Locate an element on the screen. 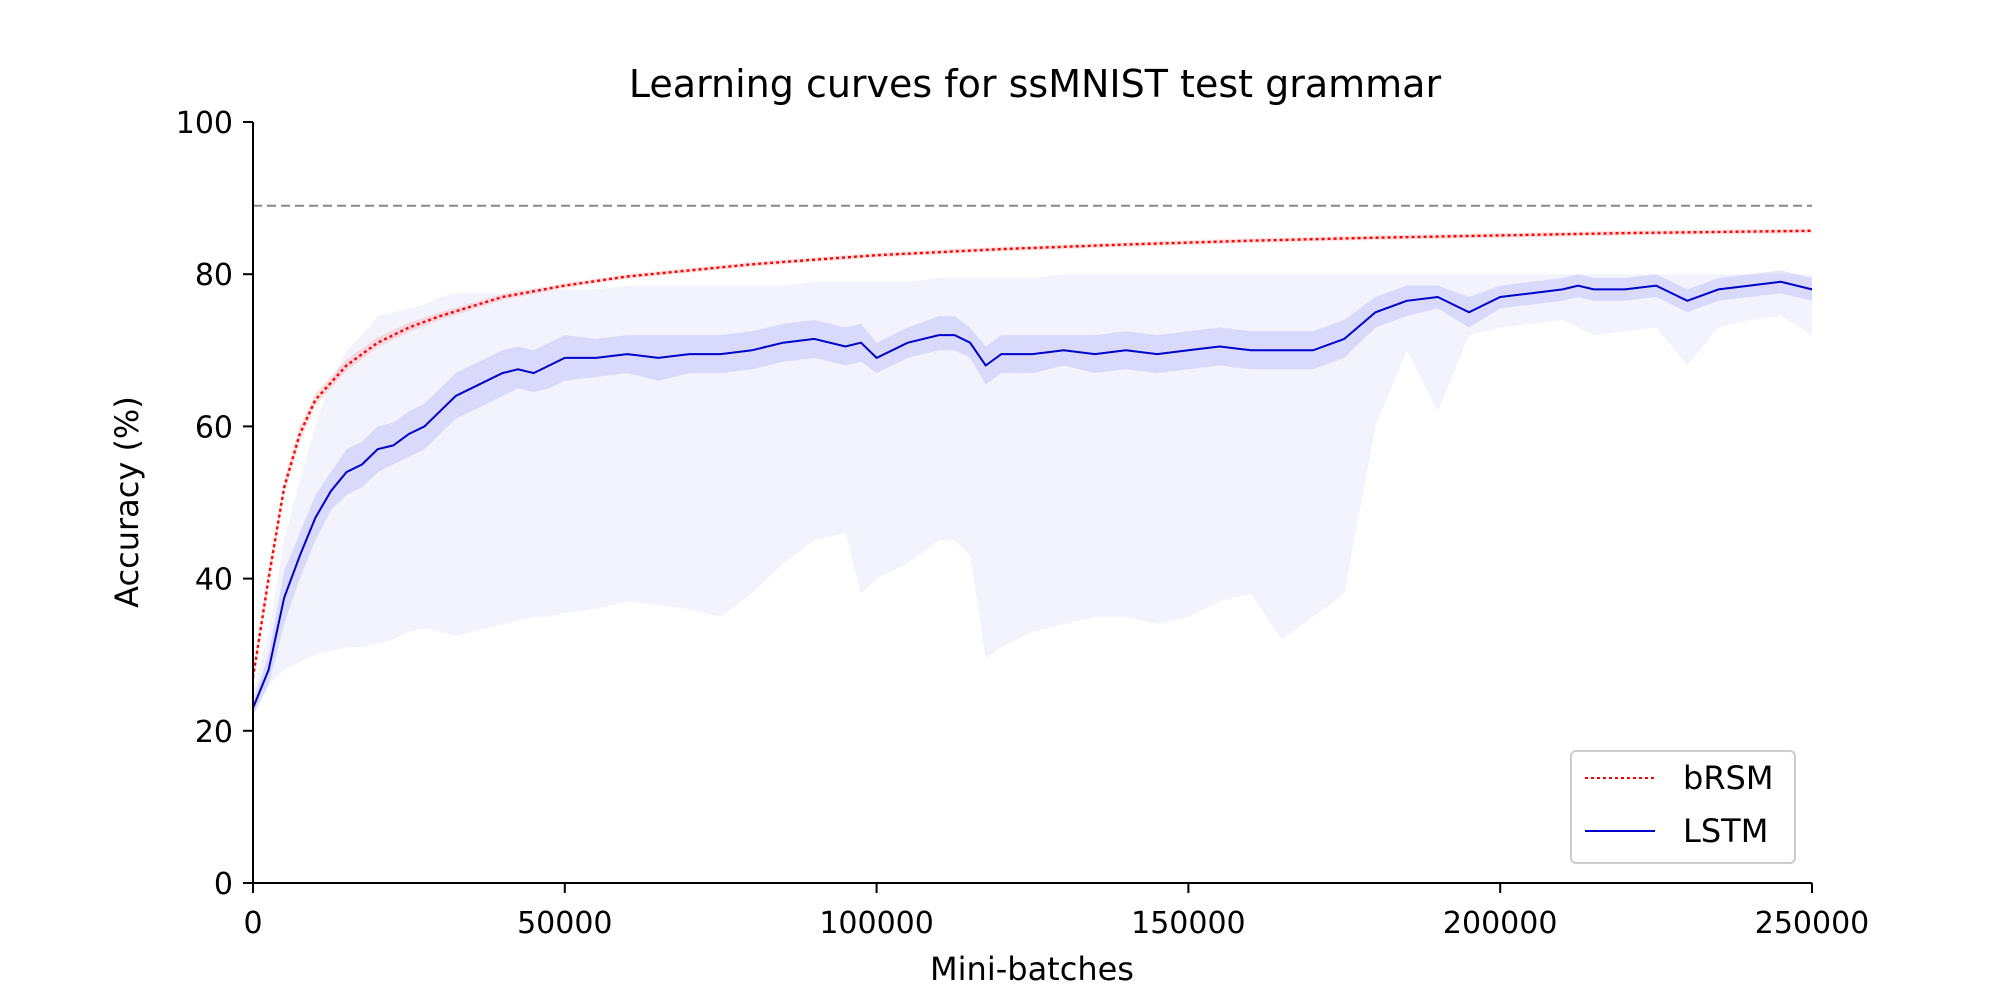 This screenshot has width=2000, height=1000. y-axis-ticks: 0 20 40 60 80 100 is located at coordinates (214, 504).